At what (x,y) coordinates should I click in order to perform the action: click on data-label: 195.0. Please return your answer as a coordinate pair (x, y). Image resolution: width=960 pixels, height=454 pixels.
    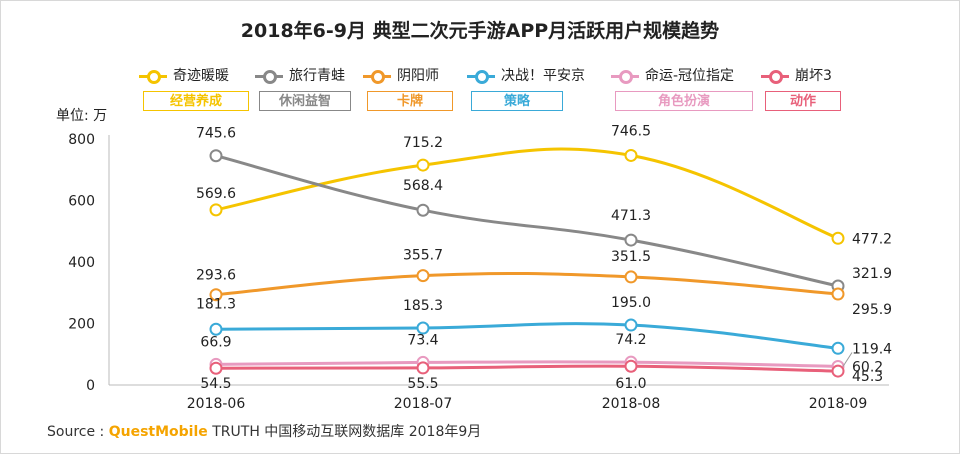
    Looking at the image, I should click on (631, 303).